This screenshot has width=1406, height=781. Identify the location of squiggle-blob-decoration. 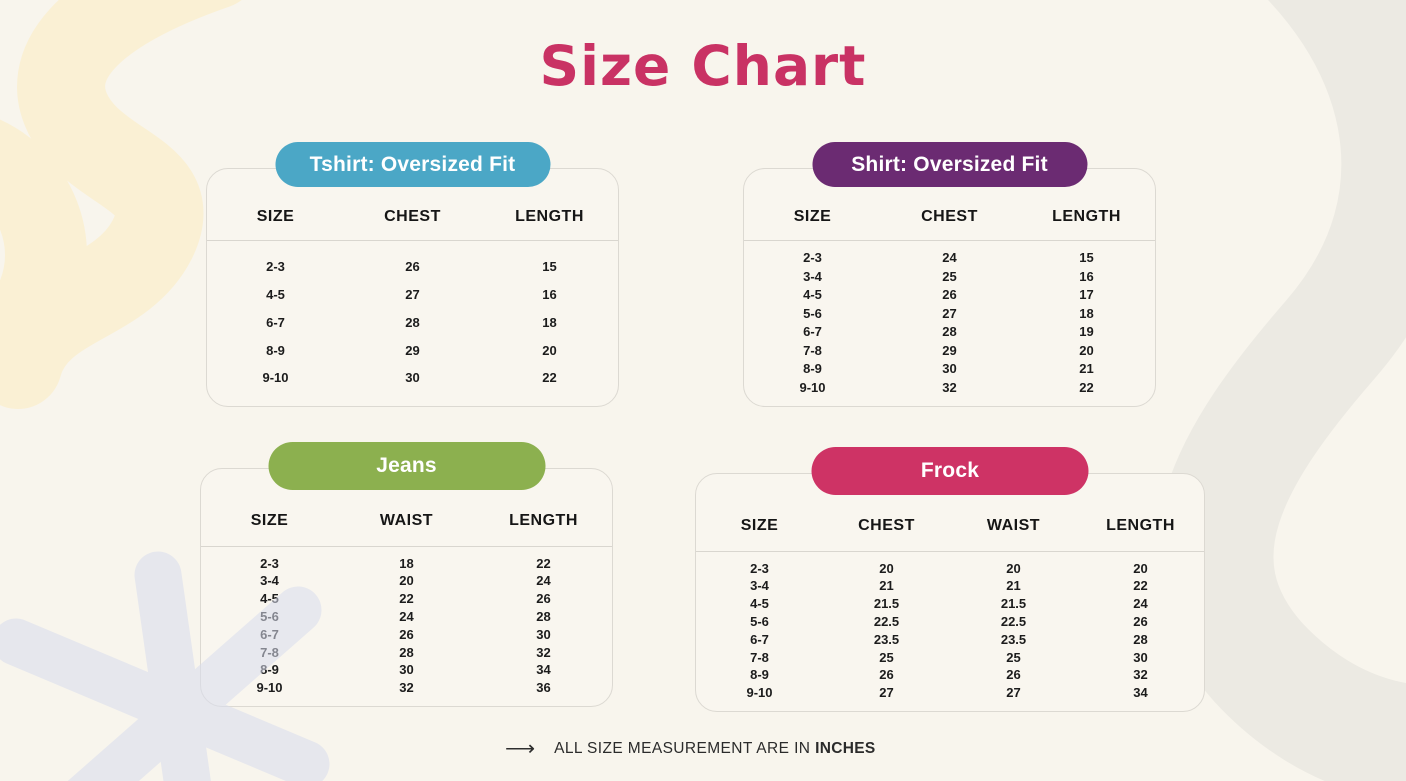
(43, 255).